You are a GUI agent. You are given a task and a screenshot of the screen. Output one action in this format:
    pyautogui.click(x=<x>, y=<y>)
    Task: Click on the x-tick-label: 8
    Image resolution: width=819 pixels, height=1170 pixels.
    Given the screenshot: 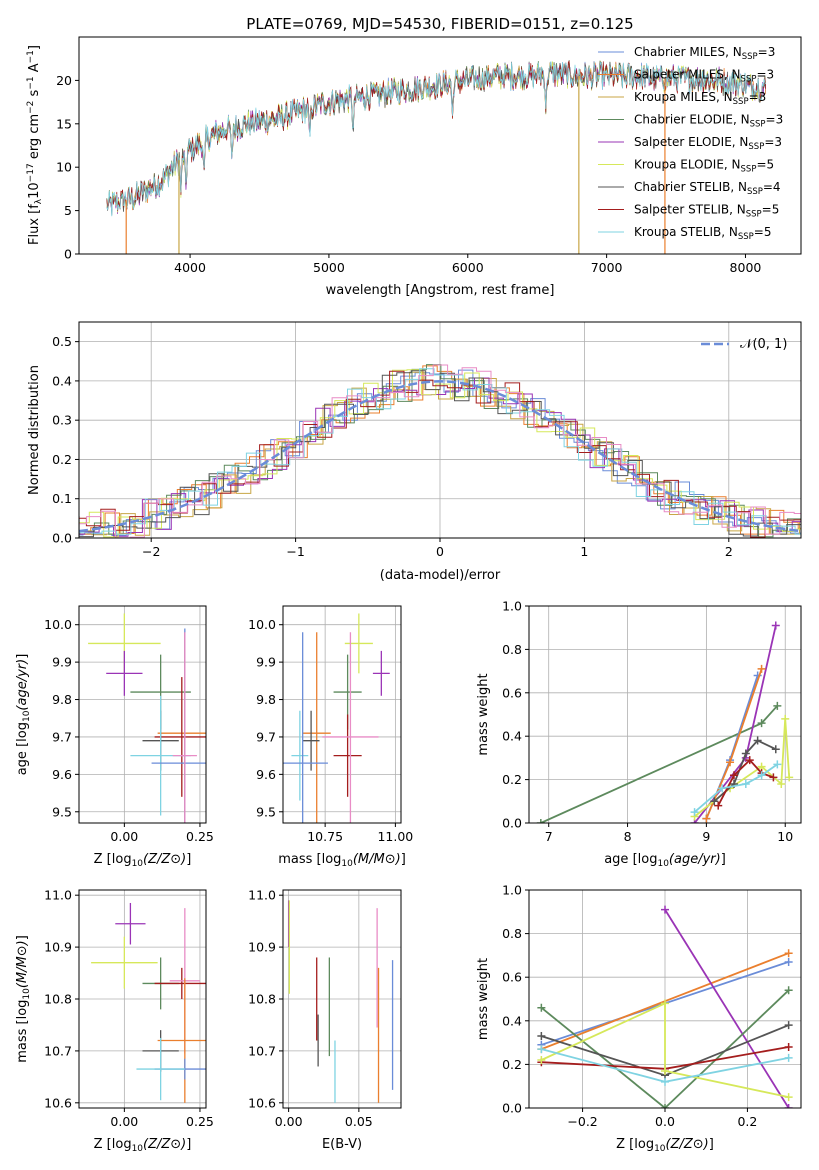 What is the action you would take?
    pyautogui.click(x=628, y=836)
    